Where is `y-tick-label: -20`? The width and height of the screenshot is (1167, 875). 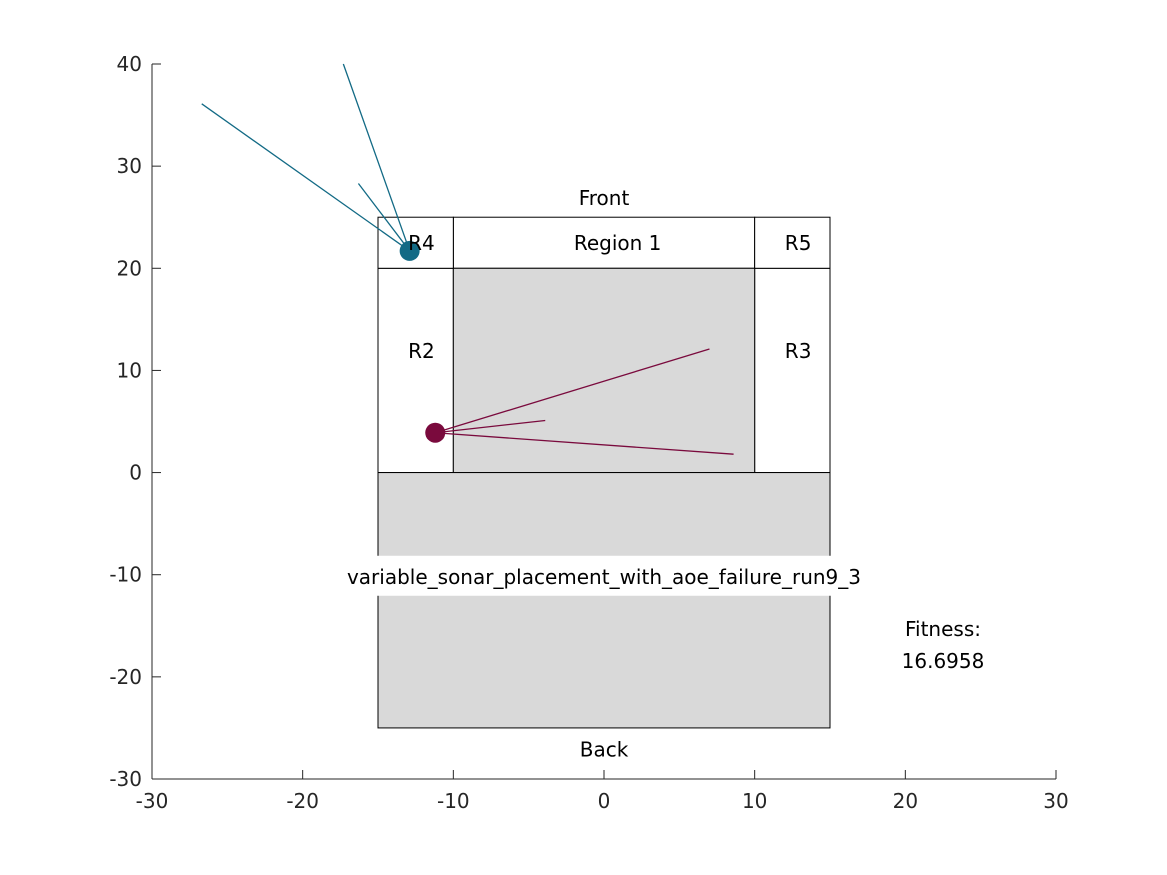
y-tick-label: -20 is located at coordinates (125, 677).